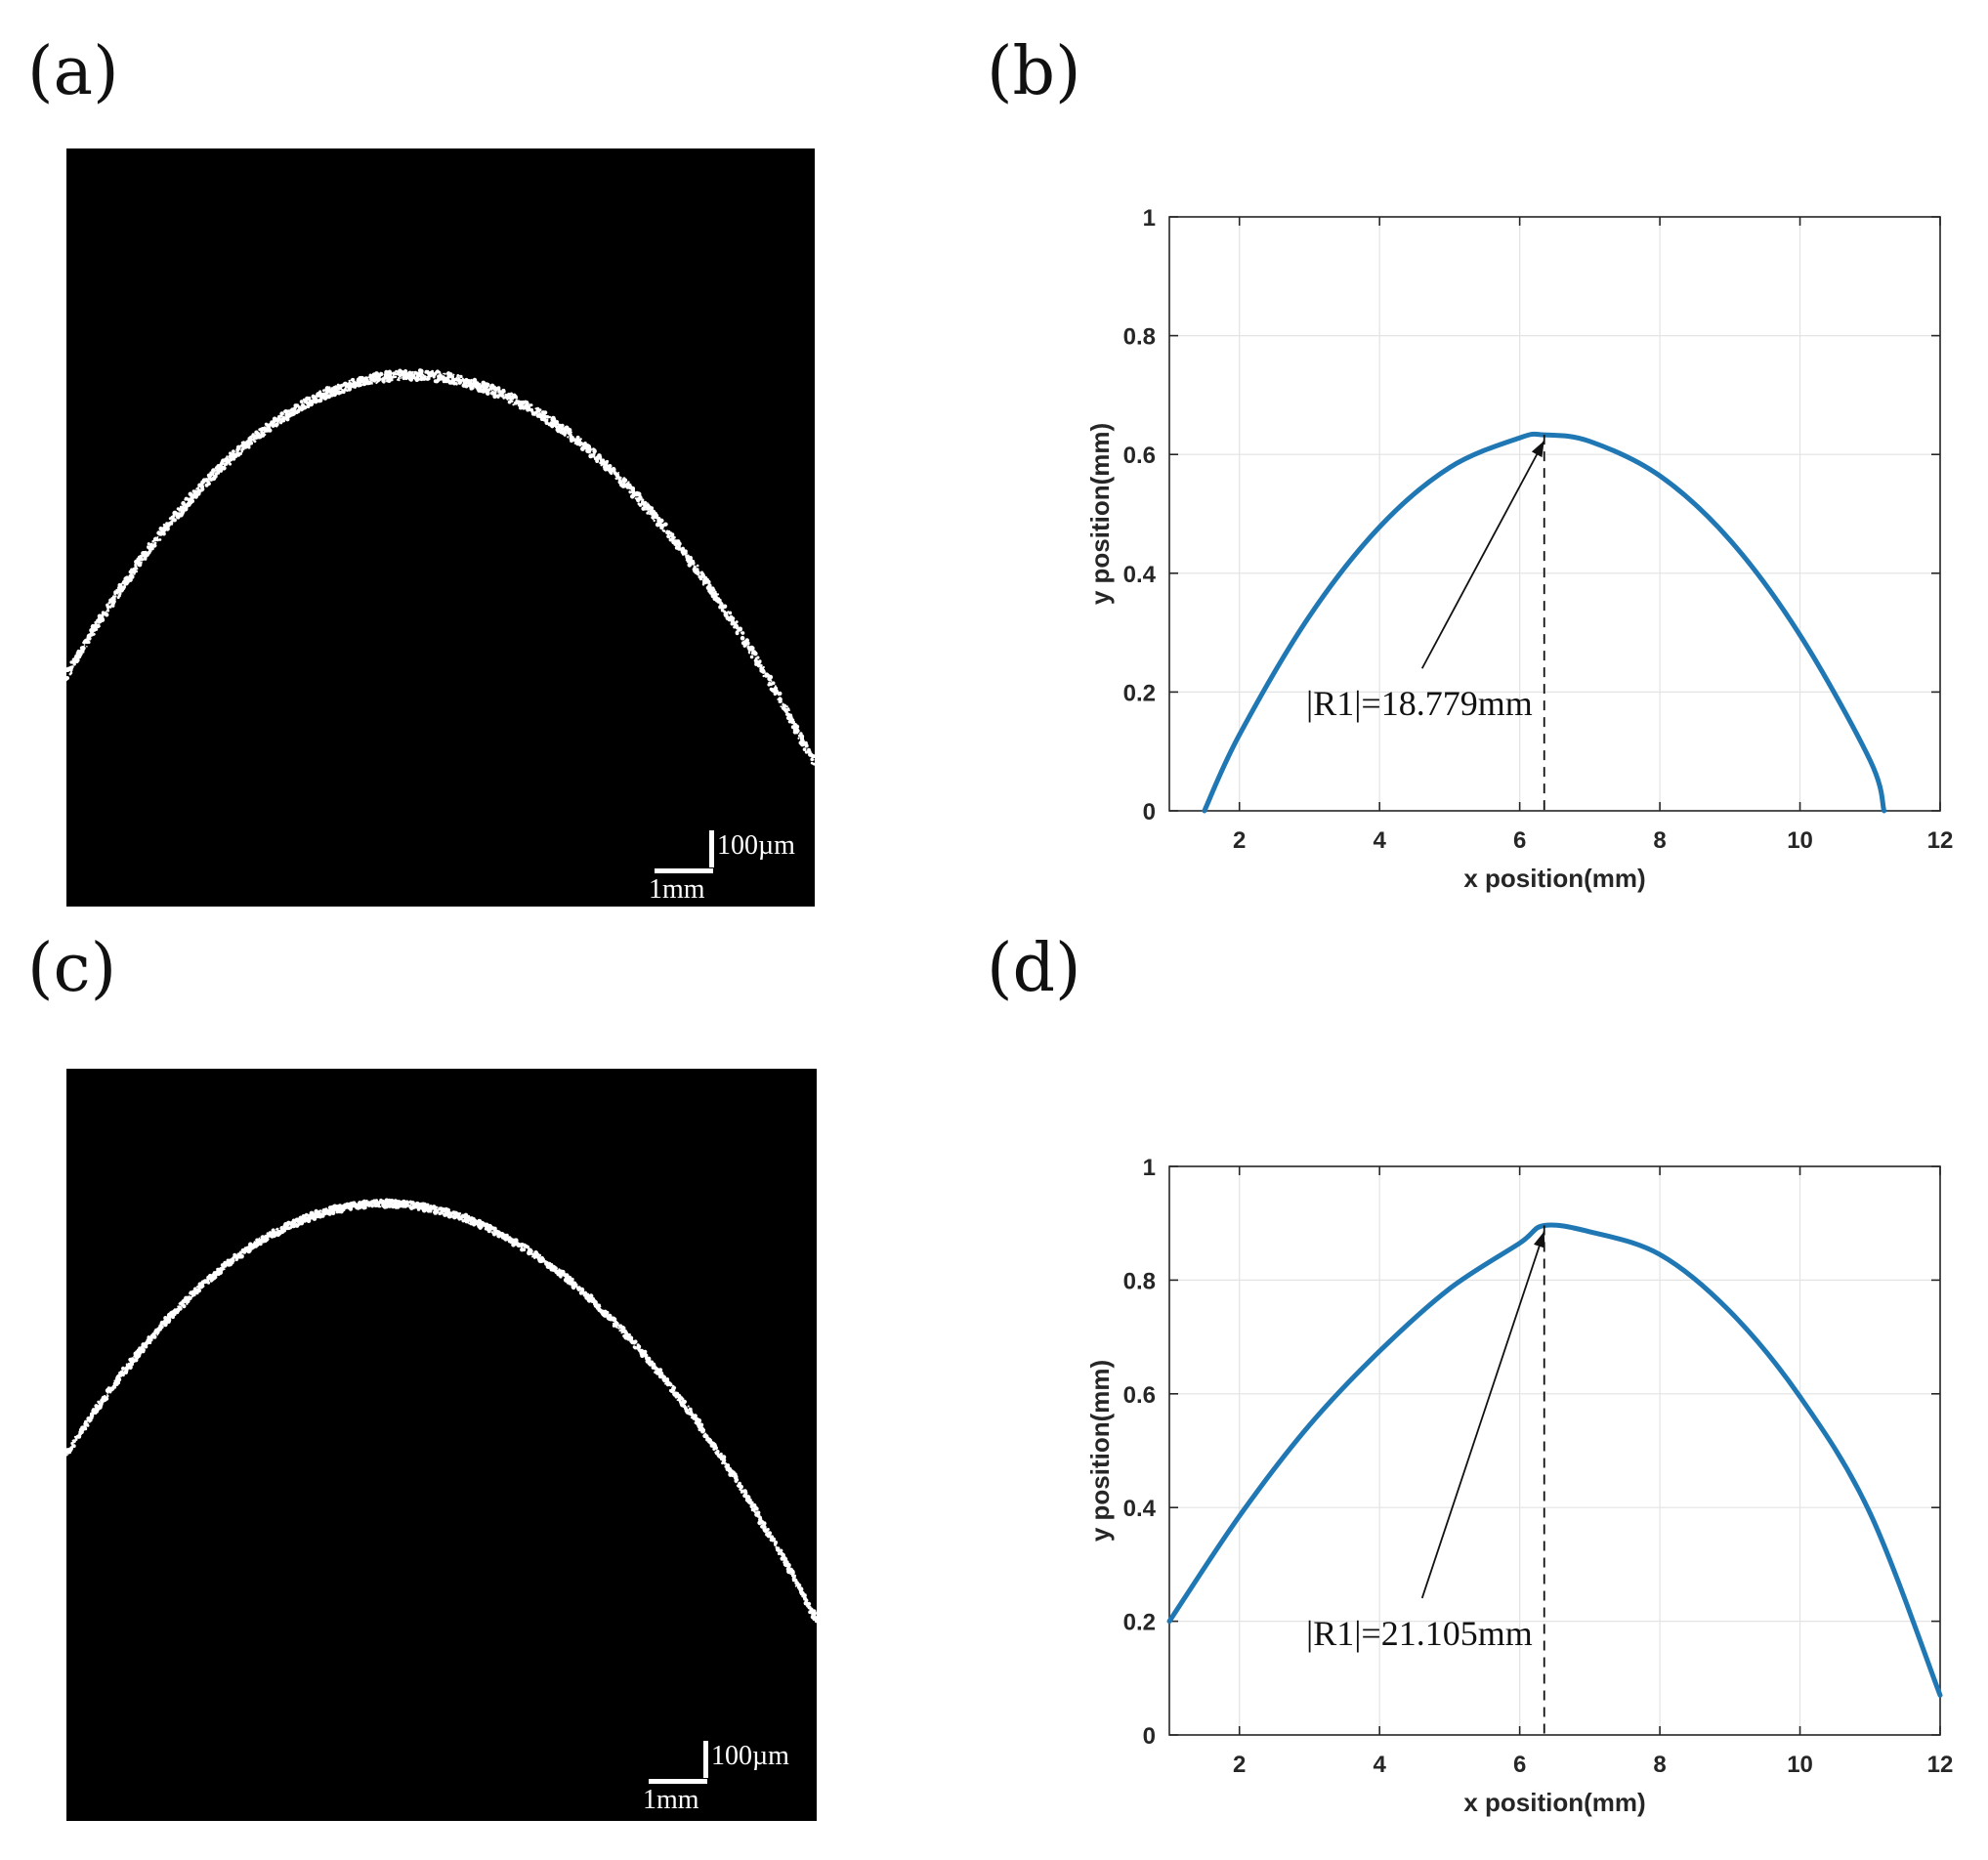 This screenshot has width=1988, height=1860. What do you see at coordinates (1239, 1765) in the screenshot?
I see `x-tick-label: 2` at bounding box center [1239, 1765].